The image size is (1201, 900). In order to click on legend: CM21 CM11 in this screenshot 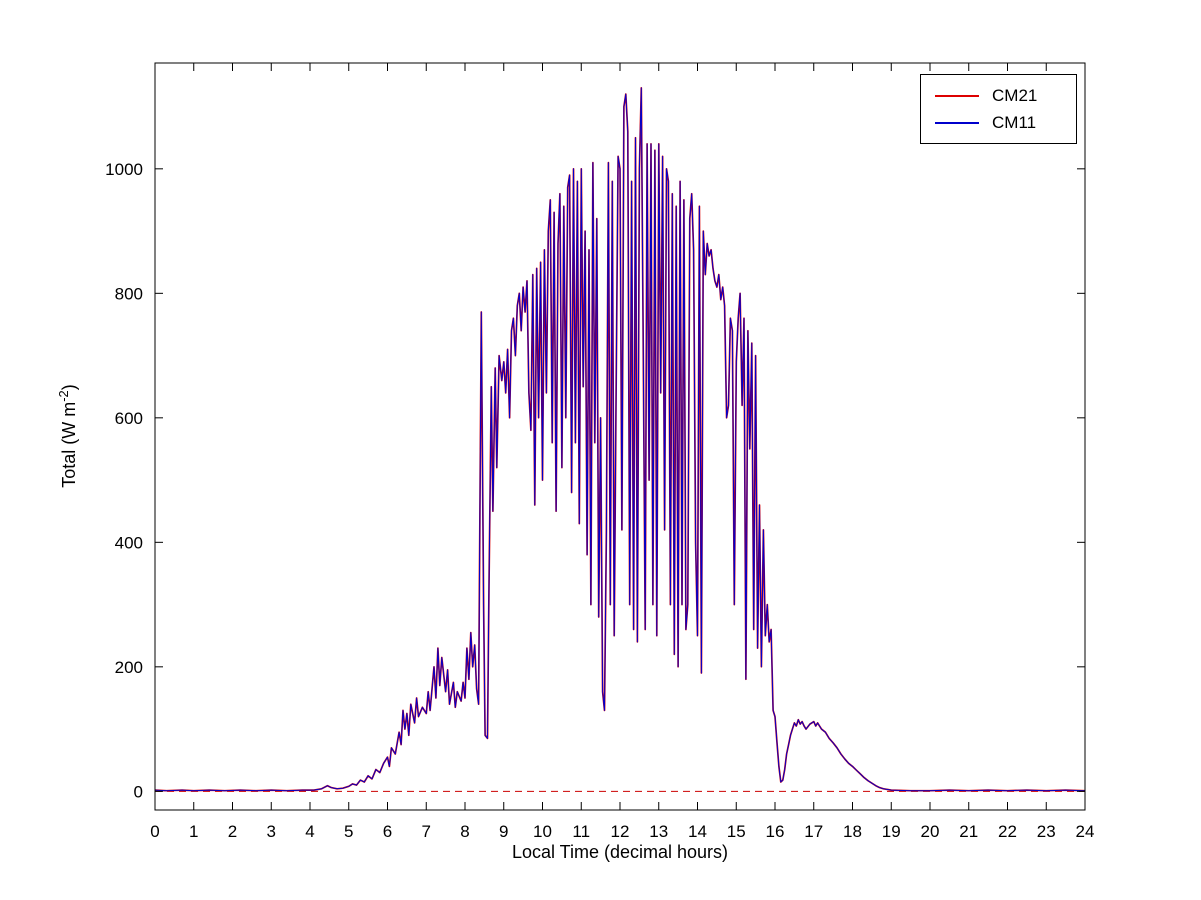, I will do `click(998, 109)`.